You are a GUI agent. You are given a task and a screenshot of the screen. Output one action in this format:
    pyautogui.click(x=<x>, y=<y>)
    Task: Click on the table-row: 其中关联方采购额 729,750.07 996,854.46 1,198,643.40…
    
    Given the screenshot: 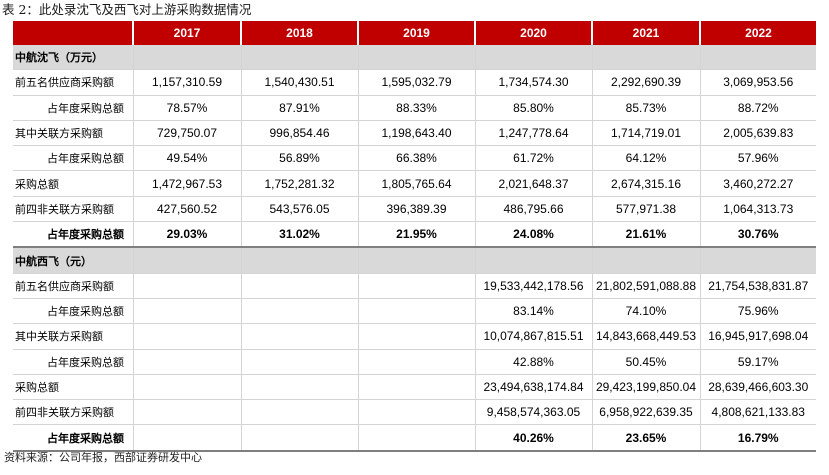 What is the action you would take?
    pyautogui.click(x=414, y=133)
    